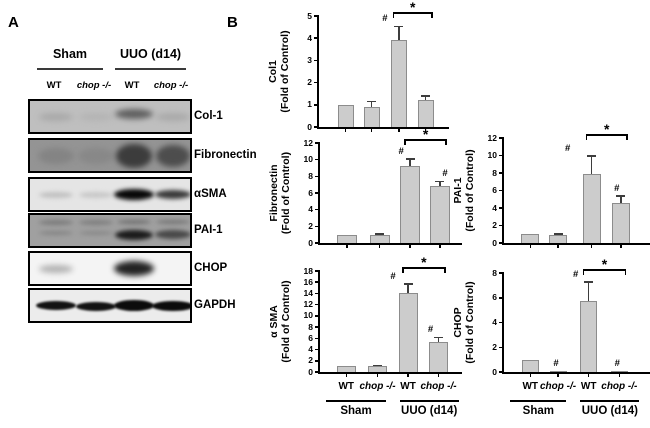 This screenshot has width=650, height=428. What do you see at coordinates (110, 268) in the screenshot?
I see `blot-chop` at bounding box center [110, 268].